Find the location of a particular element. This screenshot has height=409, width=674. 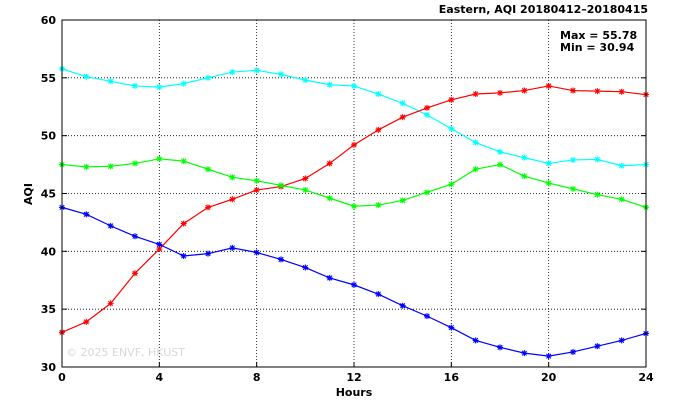

y-tick-label: 55 is located at coordinates (48, 78).